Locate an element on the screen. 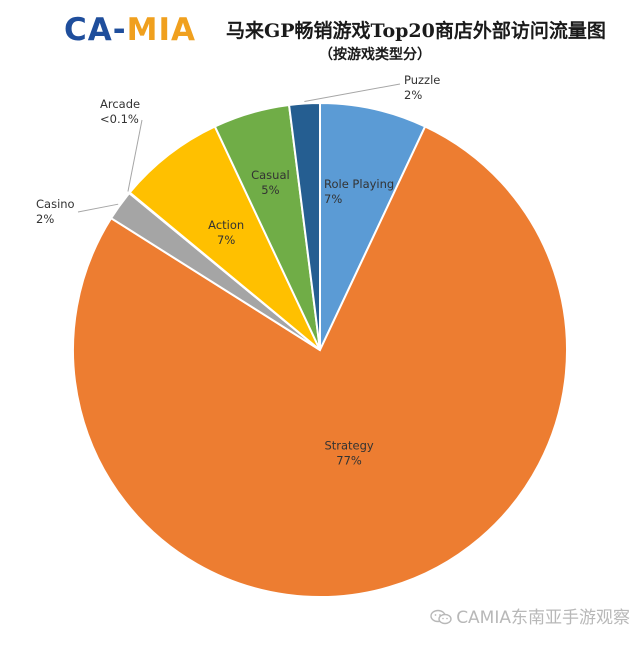 This screenshot has width=640, height=646. slice-label-action: Action 7% is located at coordinates (226, 232).